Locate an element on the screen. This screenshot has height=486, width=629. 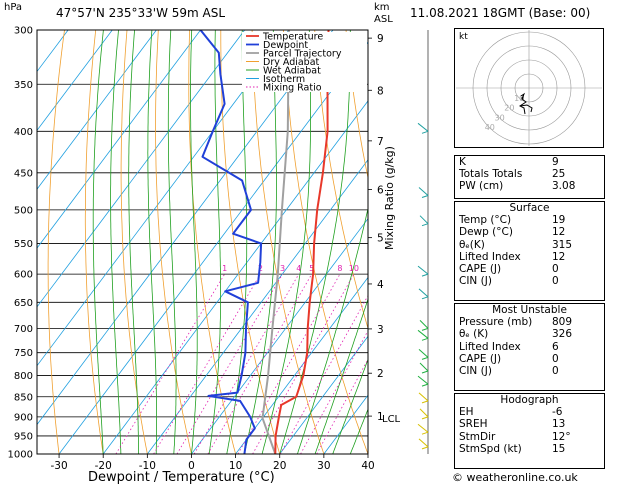
height-unit-label: km ASL is located at coordinates (383, 14).